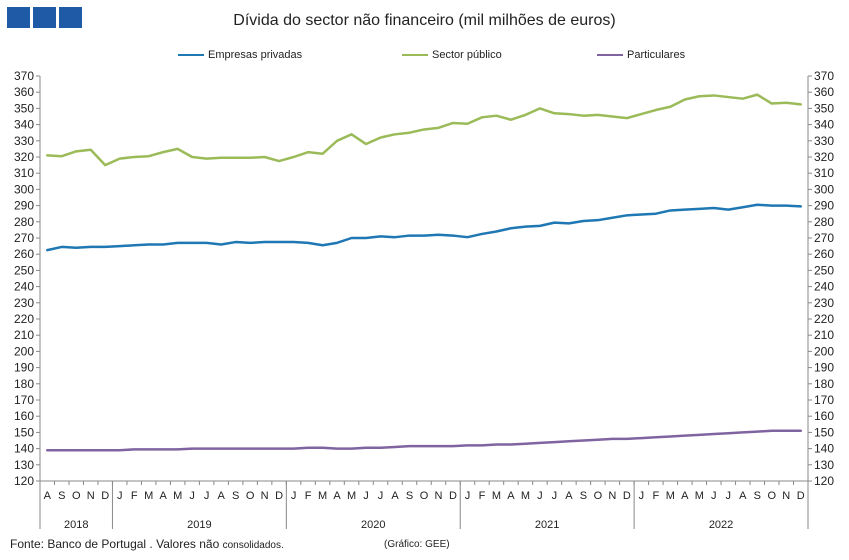 This screenshot has width=849, height=560. I want to click on y-tick-label-right: 280, so click(824, 222).